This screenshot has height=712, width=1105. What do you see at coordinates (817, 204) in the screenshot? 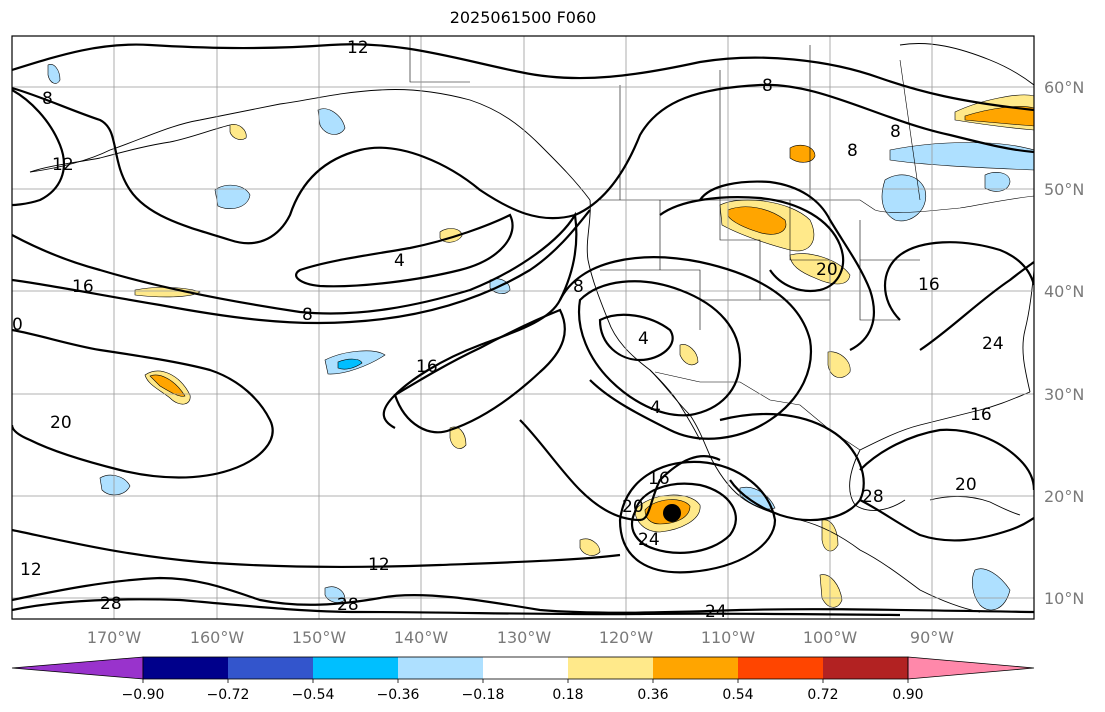
I see `border-us-canada` at bounding box center [817, 204].